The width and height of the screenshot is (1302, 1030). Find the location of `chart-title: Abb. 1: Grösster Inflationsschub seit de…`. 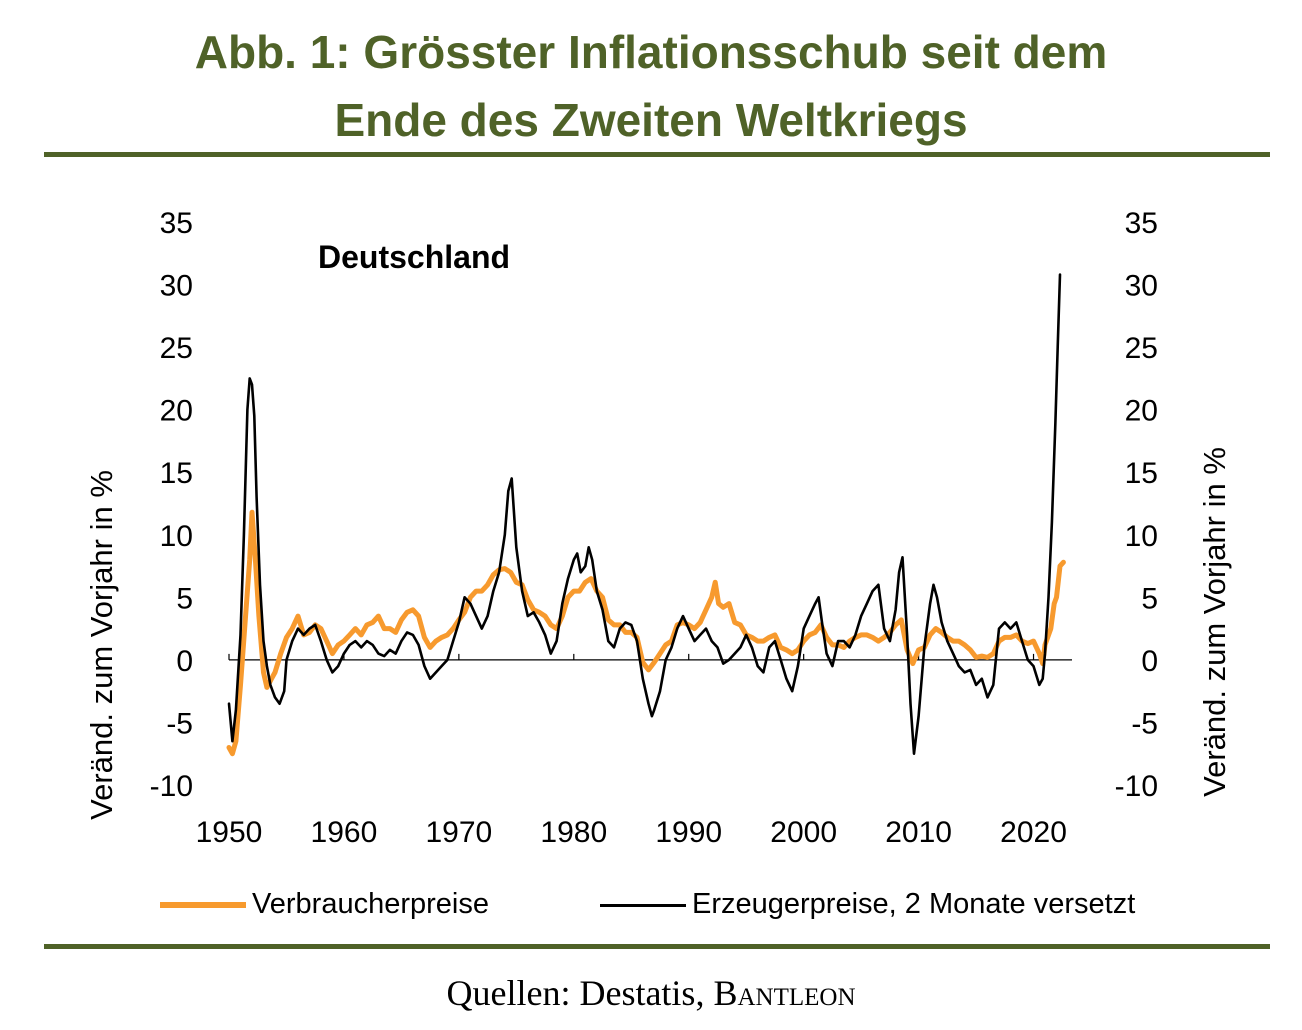

chart-title: Abb. 1: Grösster Inflationsschub seit de… is located at coordinates (651, 86).